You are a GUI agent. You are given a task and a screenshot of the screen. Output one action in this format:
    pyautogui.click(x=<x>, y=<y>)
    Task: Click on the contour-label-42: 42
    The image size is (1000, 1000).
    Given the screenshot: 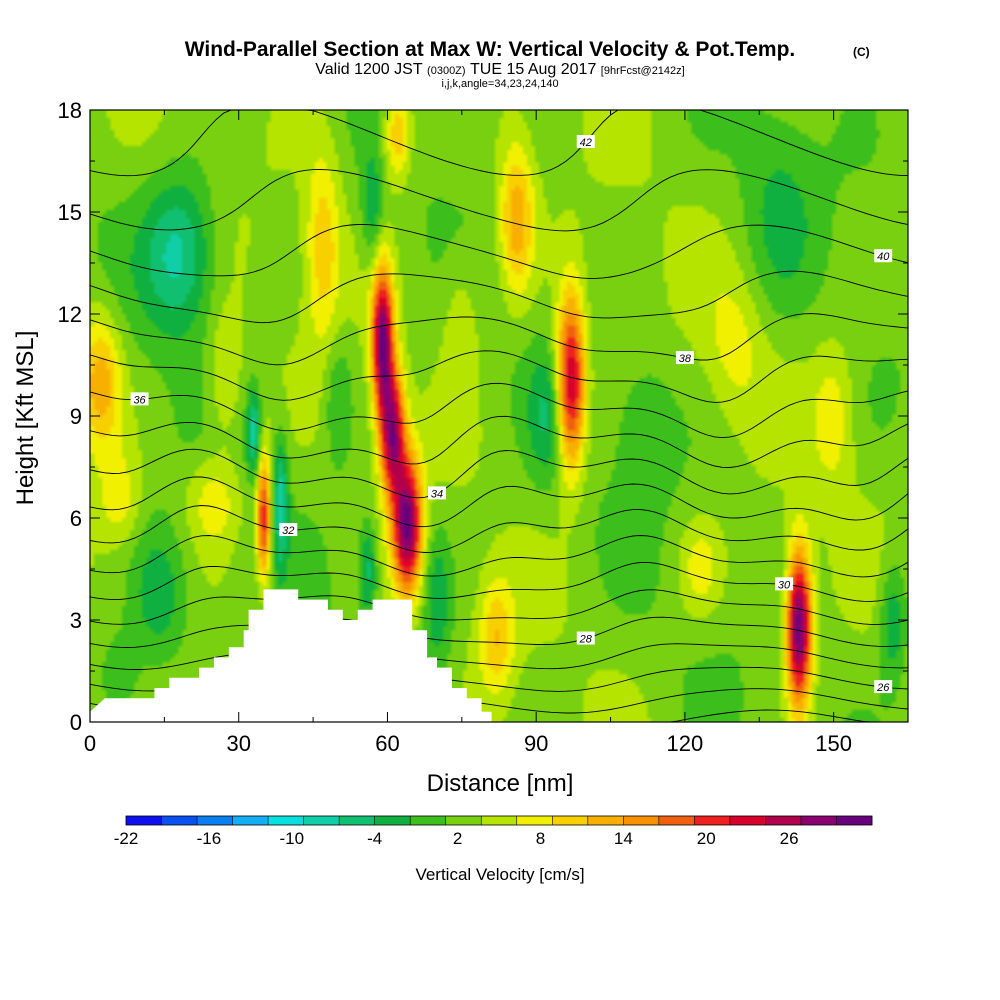 What is the action you would take?
    pyautogui.click(x=585, y=142)
    